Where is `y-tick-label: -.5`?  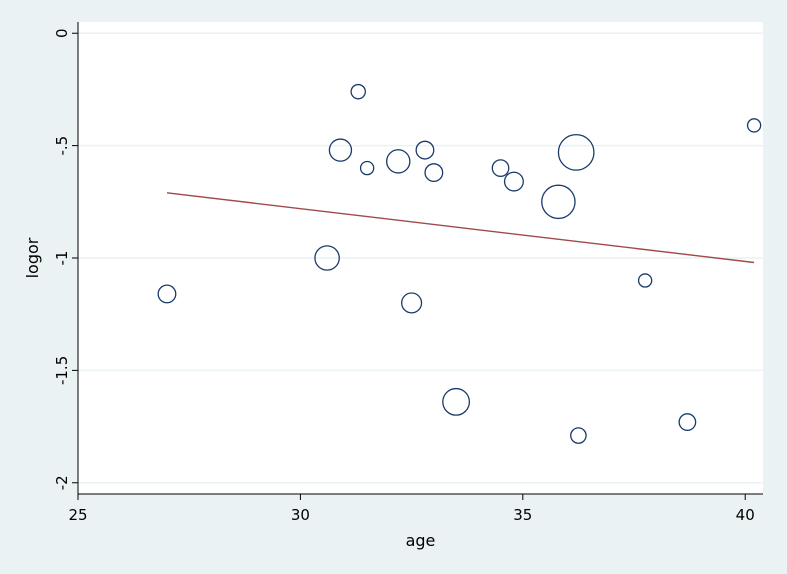 y-tick-label: -.5 is located at coordinates (62, 146).